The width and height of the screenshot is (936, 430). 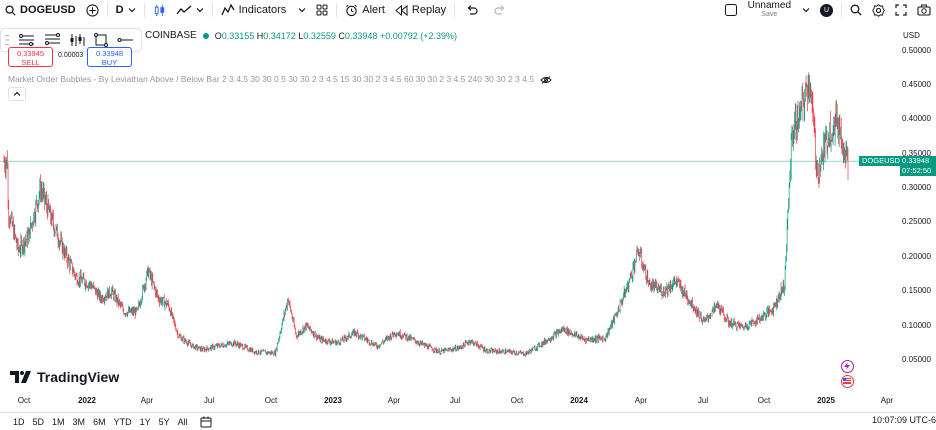 What do you see at coordinates (429, 10) in the screenshot?
I see `replay-label: Replay` at bounding box center [429, 10].